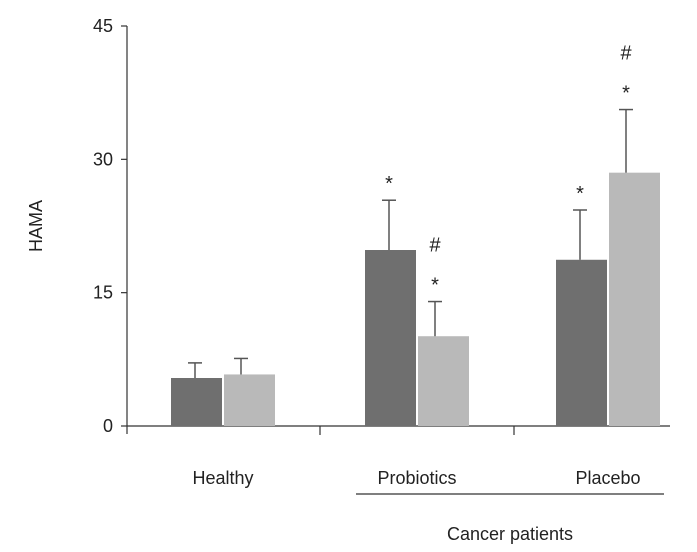 This screenshot has height=552, width=697. What do you see at coordinates (36, 226) in the screenshot?
I see `y-axis-title: HAMA` at bounding box center [36, 226].